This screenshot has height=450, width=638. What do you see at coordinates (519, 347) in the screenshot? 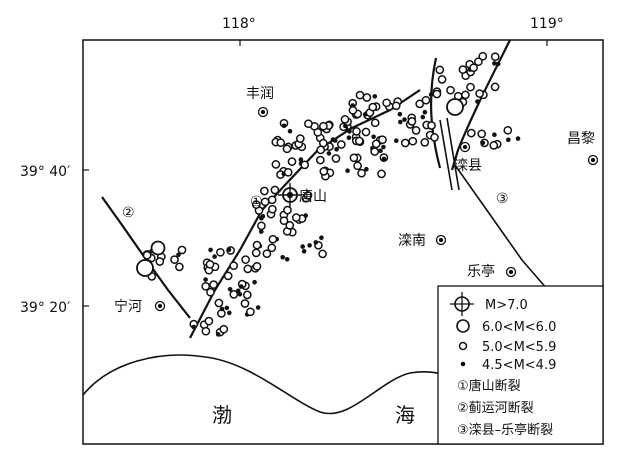
I see `legend-label-m5: 5.0<M<5.9` at bounding box center [519, 347].